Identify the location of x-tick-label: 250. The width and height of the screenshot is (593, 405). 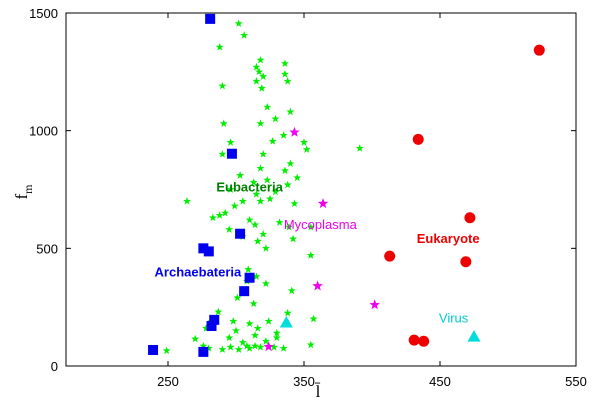
(168, 381).